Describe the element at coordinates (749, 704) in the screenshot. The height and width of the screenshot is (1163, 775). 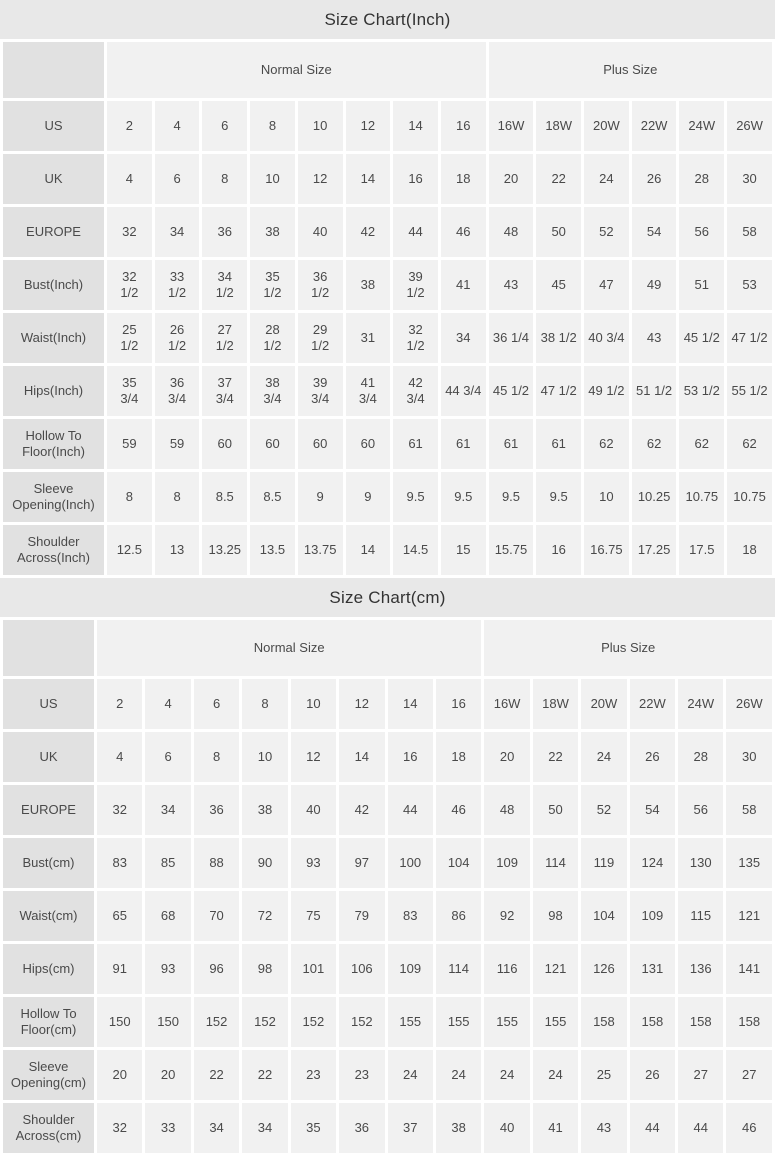
I see `size-value-cell: 26W` at that location.